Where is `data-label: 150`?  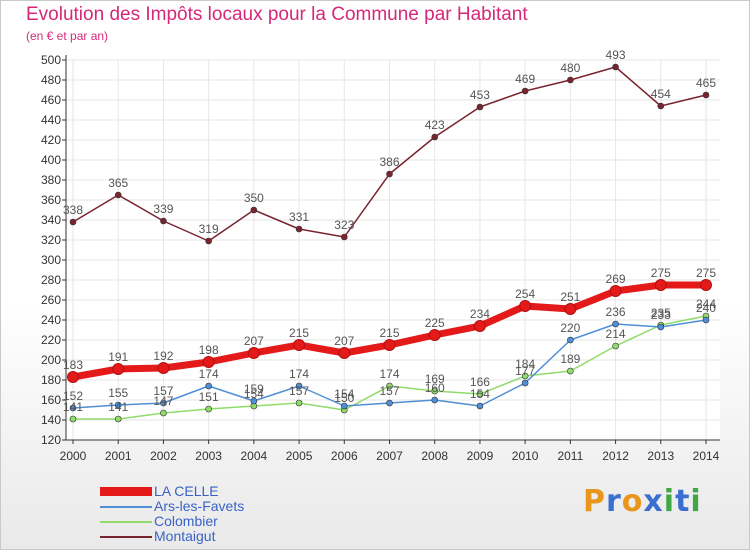
data-label: 150 is located at coordinates (344, 398).